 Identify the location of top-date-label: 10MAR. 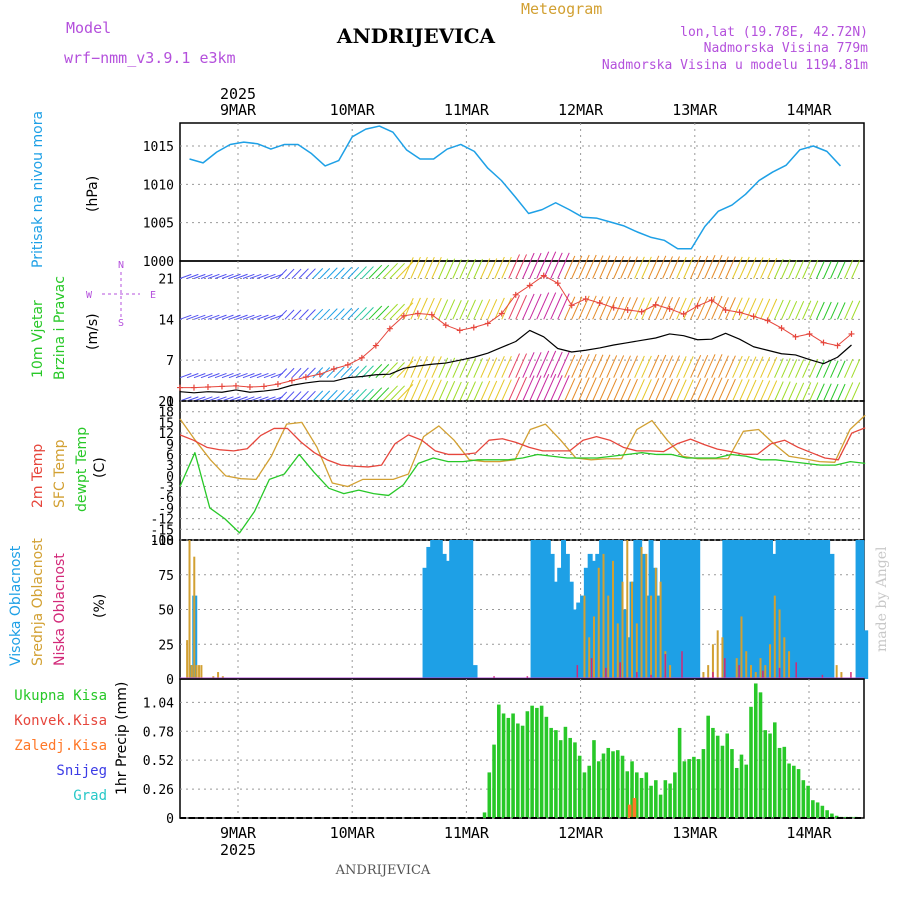
(353, 110).